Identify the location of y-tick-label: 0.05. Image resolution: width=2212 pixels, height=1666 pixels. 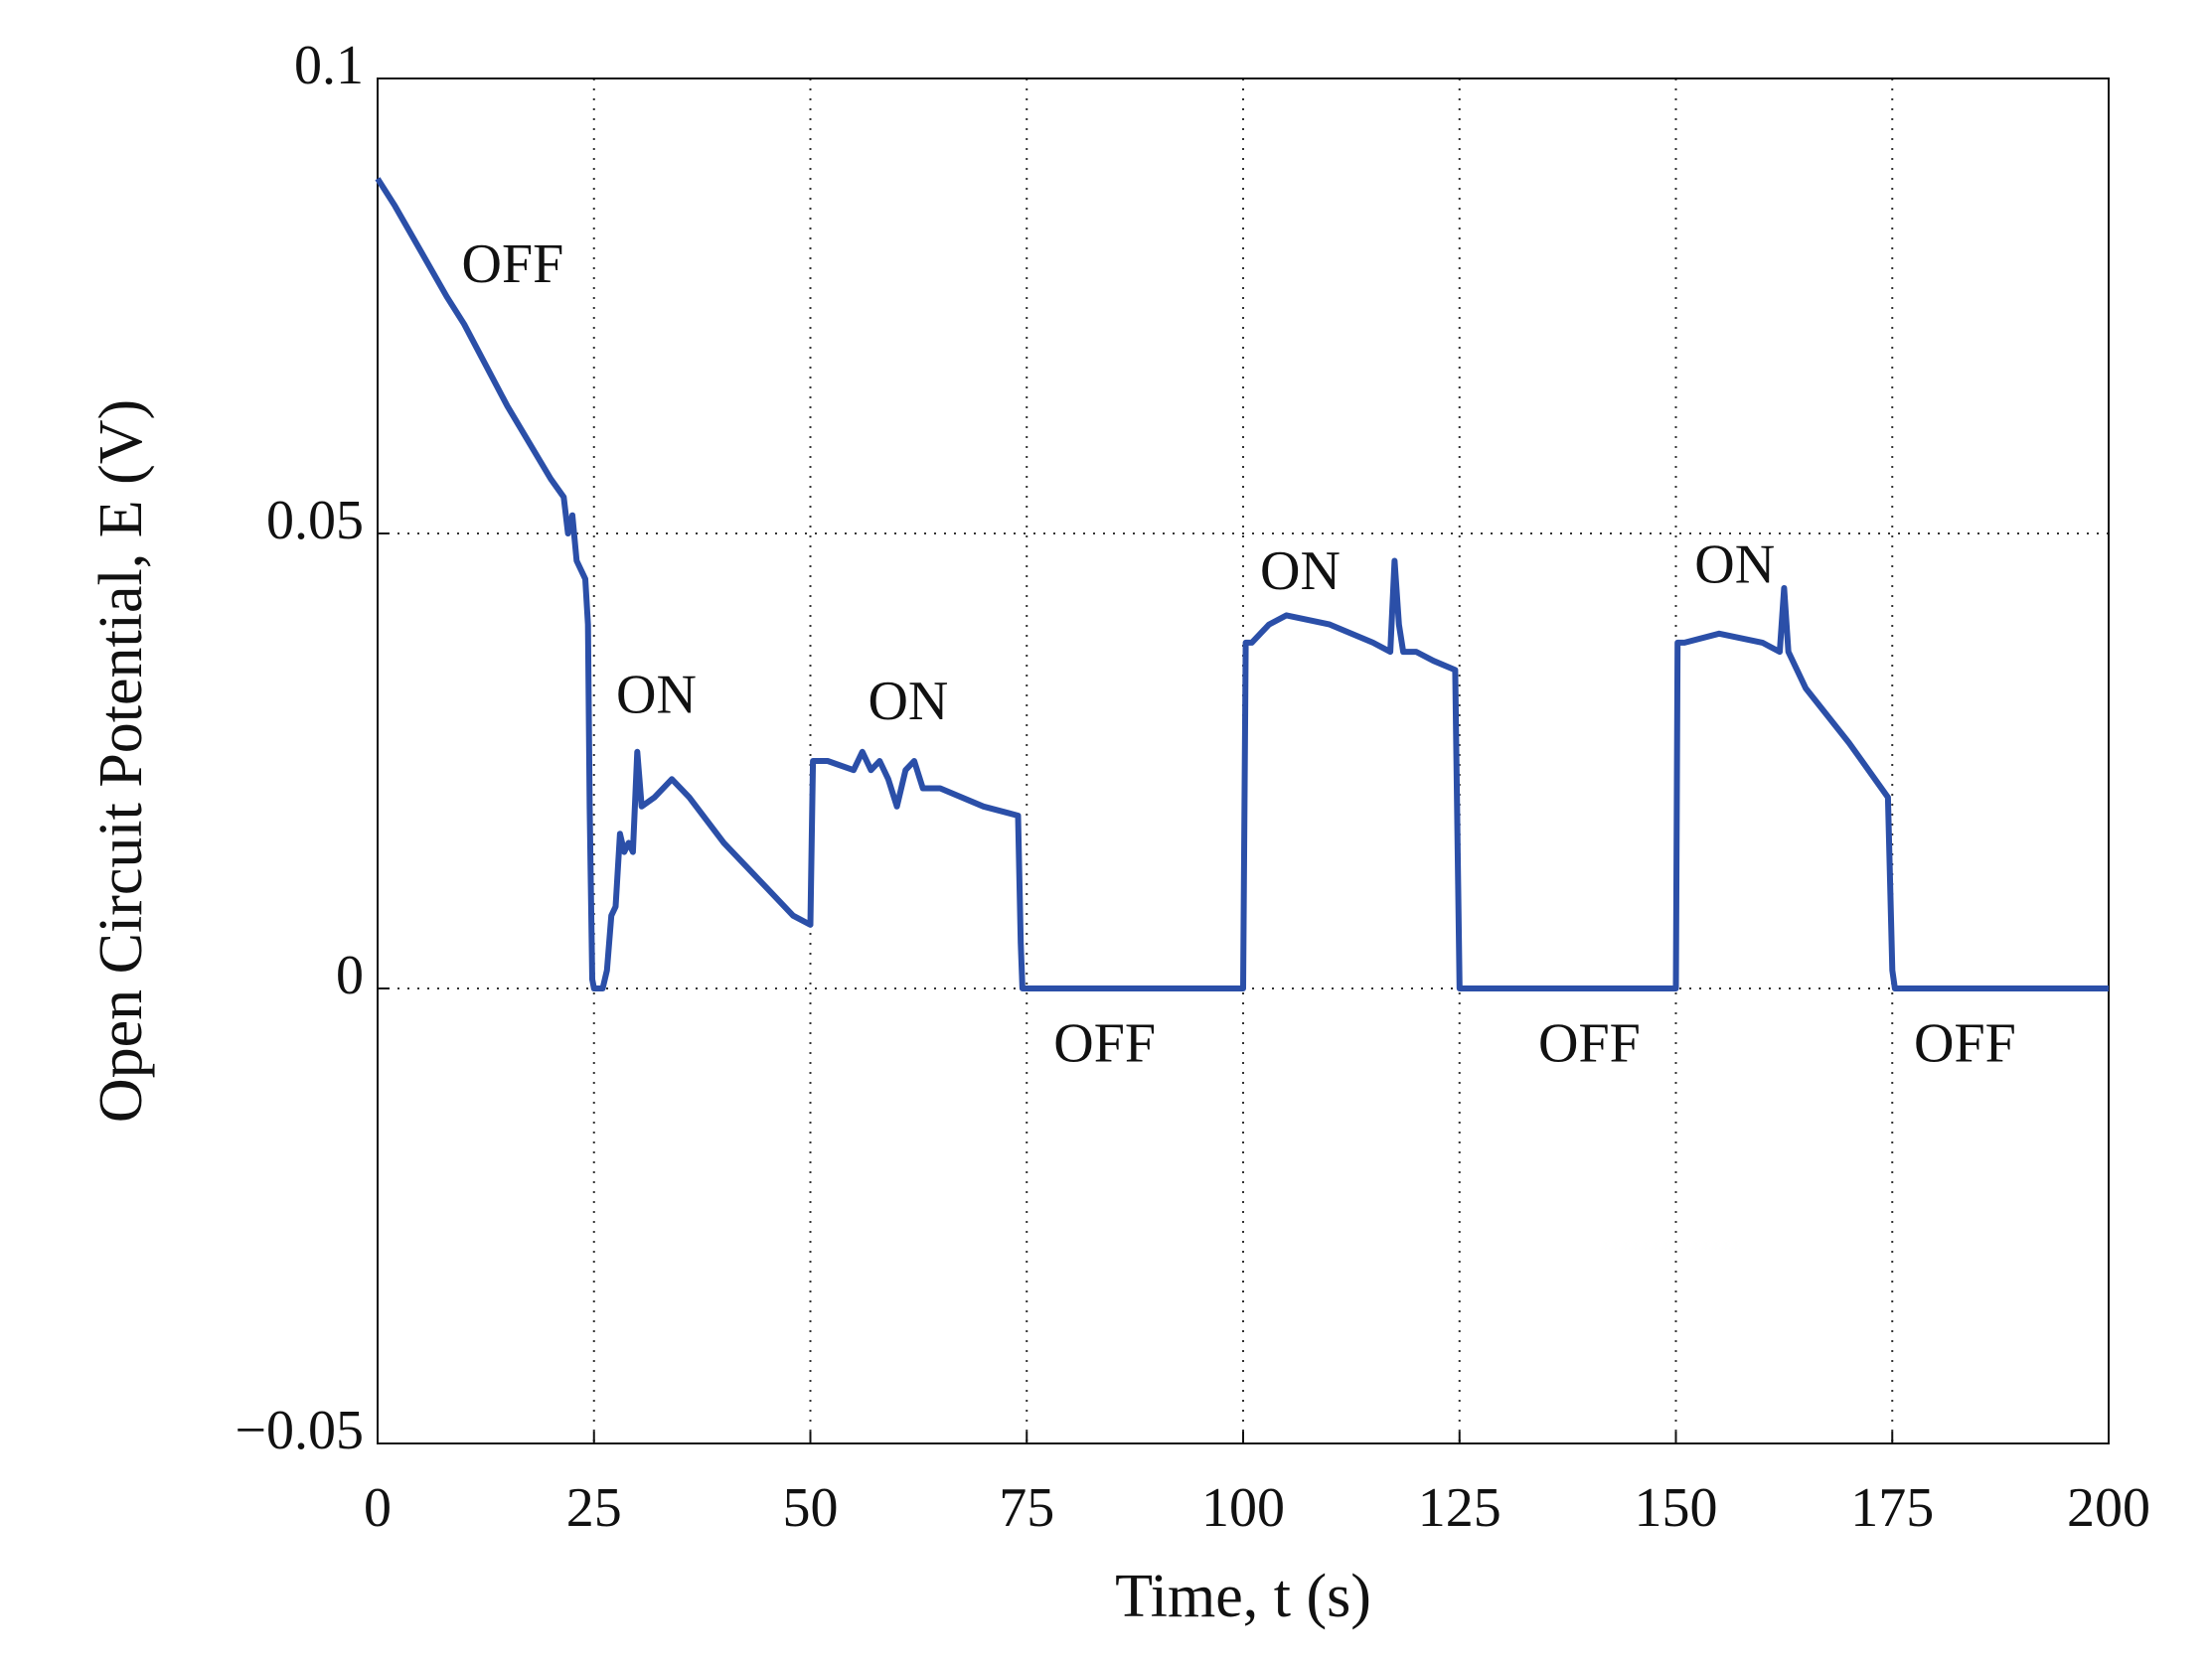
(315, 521).